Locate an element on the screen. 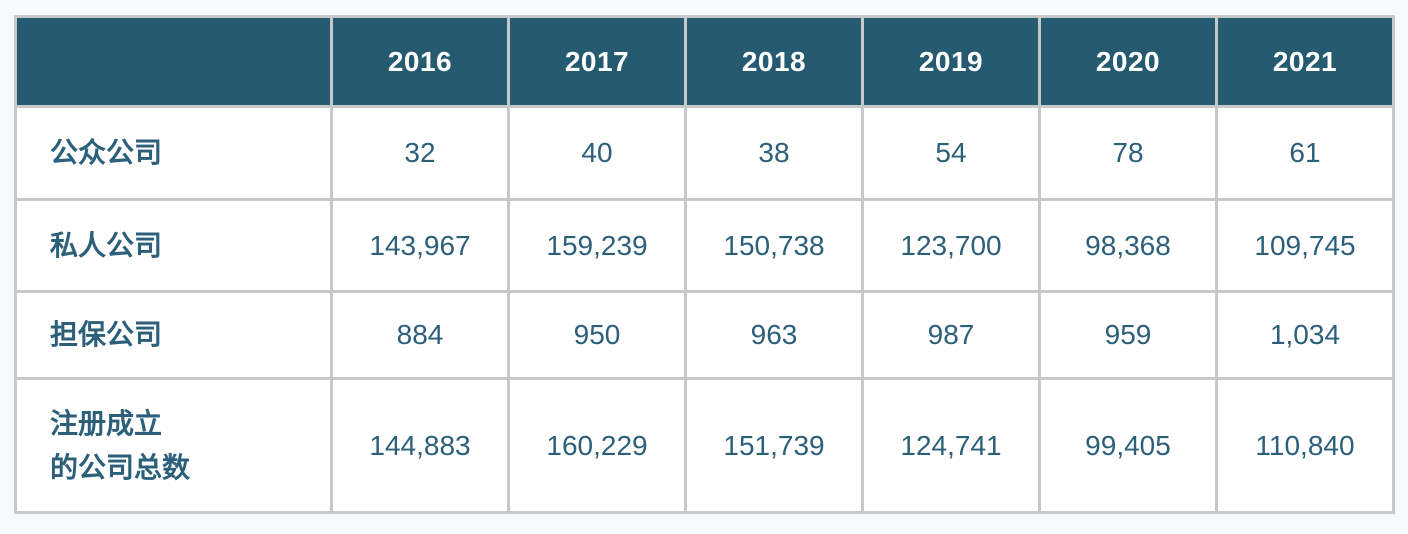 This screenshot has height=534, width=1408. table-cell: 99,405 is located at coordinates (1128, 445).